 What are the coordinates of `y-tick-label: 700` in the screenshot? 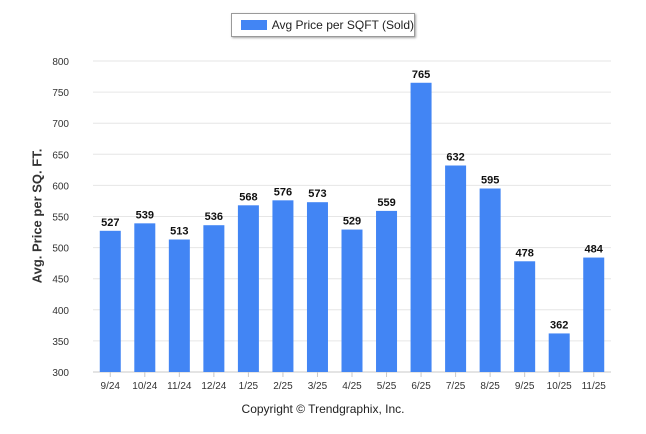 It's located at (60, 124).